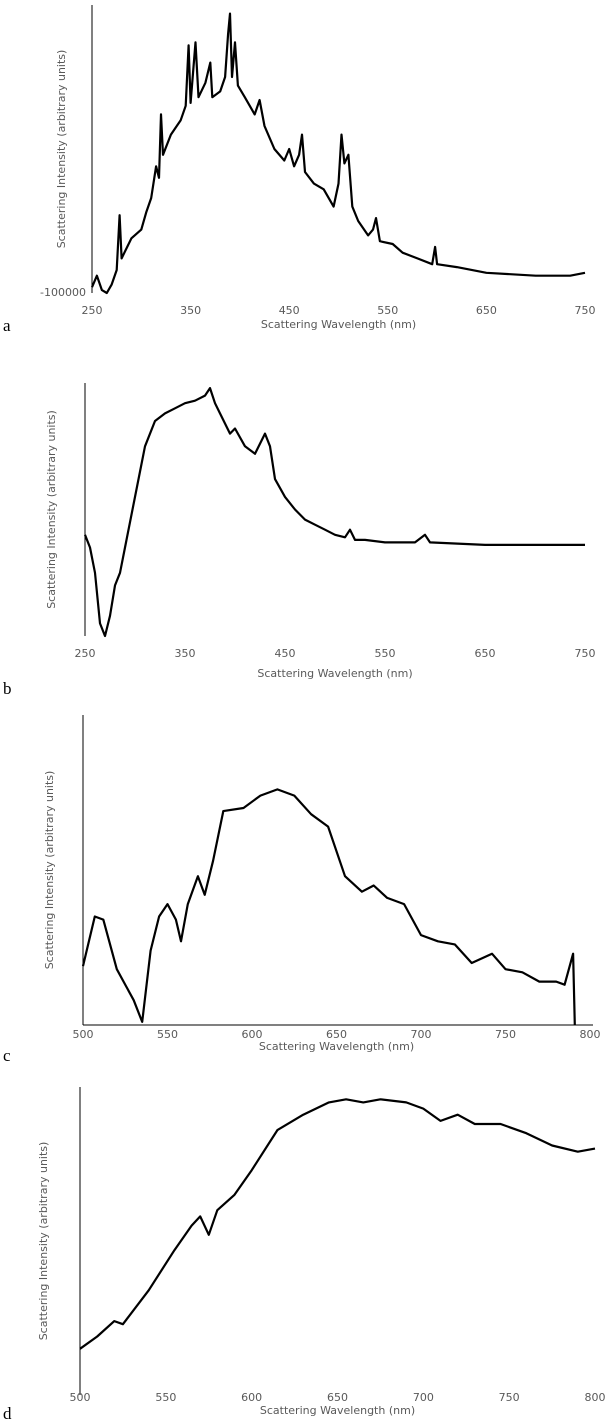 This screenshot has width=606, height=1423. What do you see at coordinates (7, 1055) in the screenshot?
I see `panel-label: c` at bounding box center [7, 1055].